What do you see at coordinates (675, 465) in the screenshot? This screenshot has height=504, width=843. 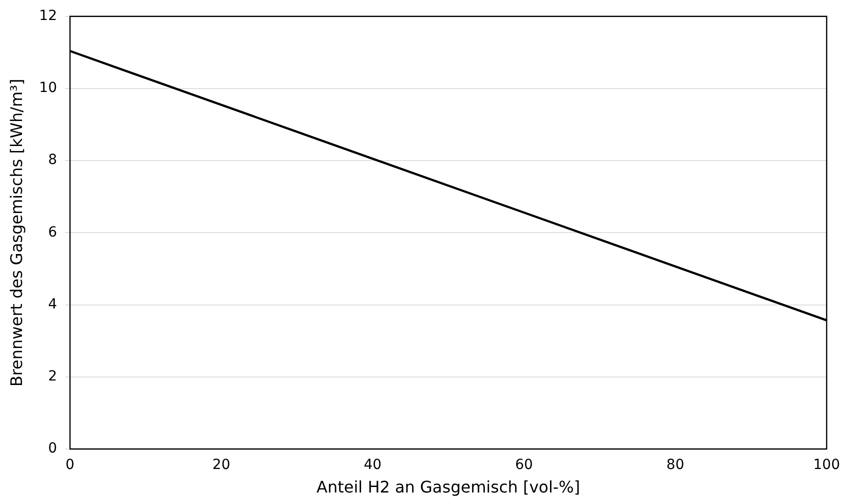 I see `x-tick-label: 80` at bounding box center [675, 465].